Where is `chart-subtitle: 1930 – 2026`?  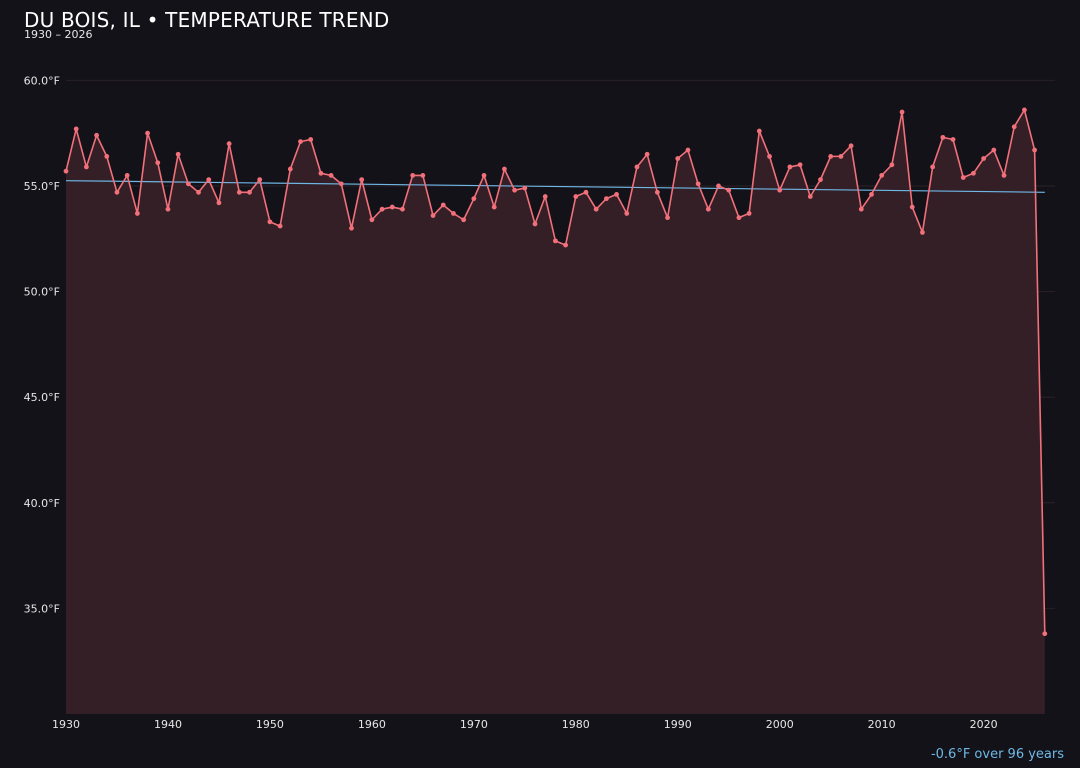 chart-subtitle: 1930 – 2026 is located at coordinates (58, 34).